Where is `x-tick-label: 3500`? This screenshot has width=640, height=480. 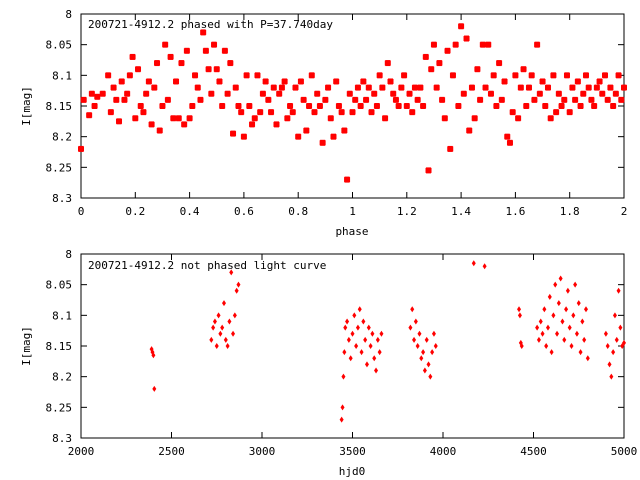
x-tick-label: 3500 is located at coordinates (352, 451).